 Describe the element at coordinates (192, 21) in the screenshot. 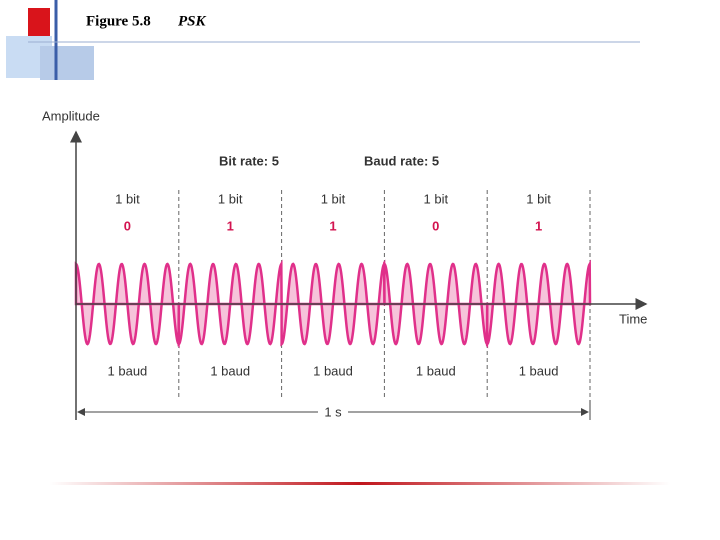

I see `slide-title: PSK` at that location.